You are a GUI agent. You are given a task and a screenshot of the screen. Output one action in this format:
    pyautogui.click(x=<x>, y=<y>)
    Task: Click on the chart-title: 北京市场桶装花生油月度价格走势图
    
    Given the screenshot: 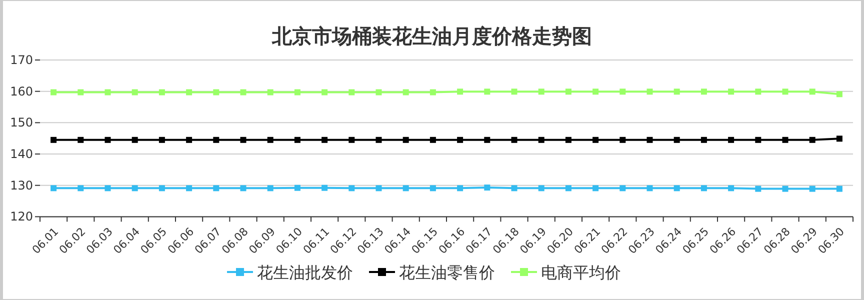 What is the action you would take?
    pyautogui.click(x=431, y=36)
    